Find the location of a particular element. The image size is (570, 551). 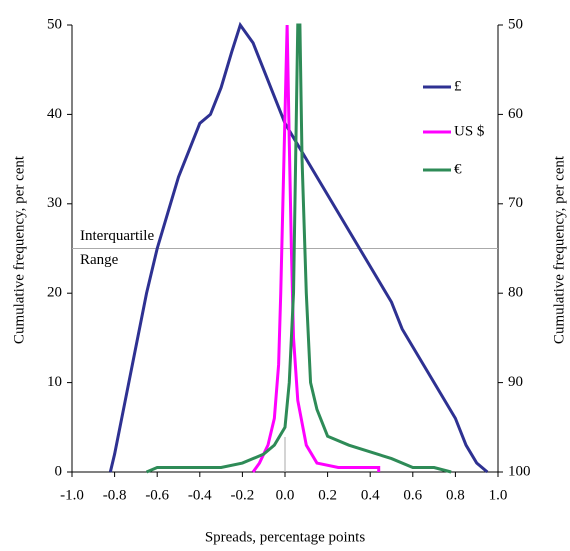

y2-tick-label: 100 is located at coordinates (519, 471).